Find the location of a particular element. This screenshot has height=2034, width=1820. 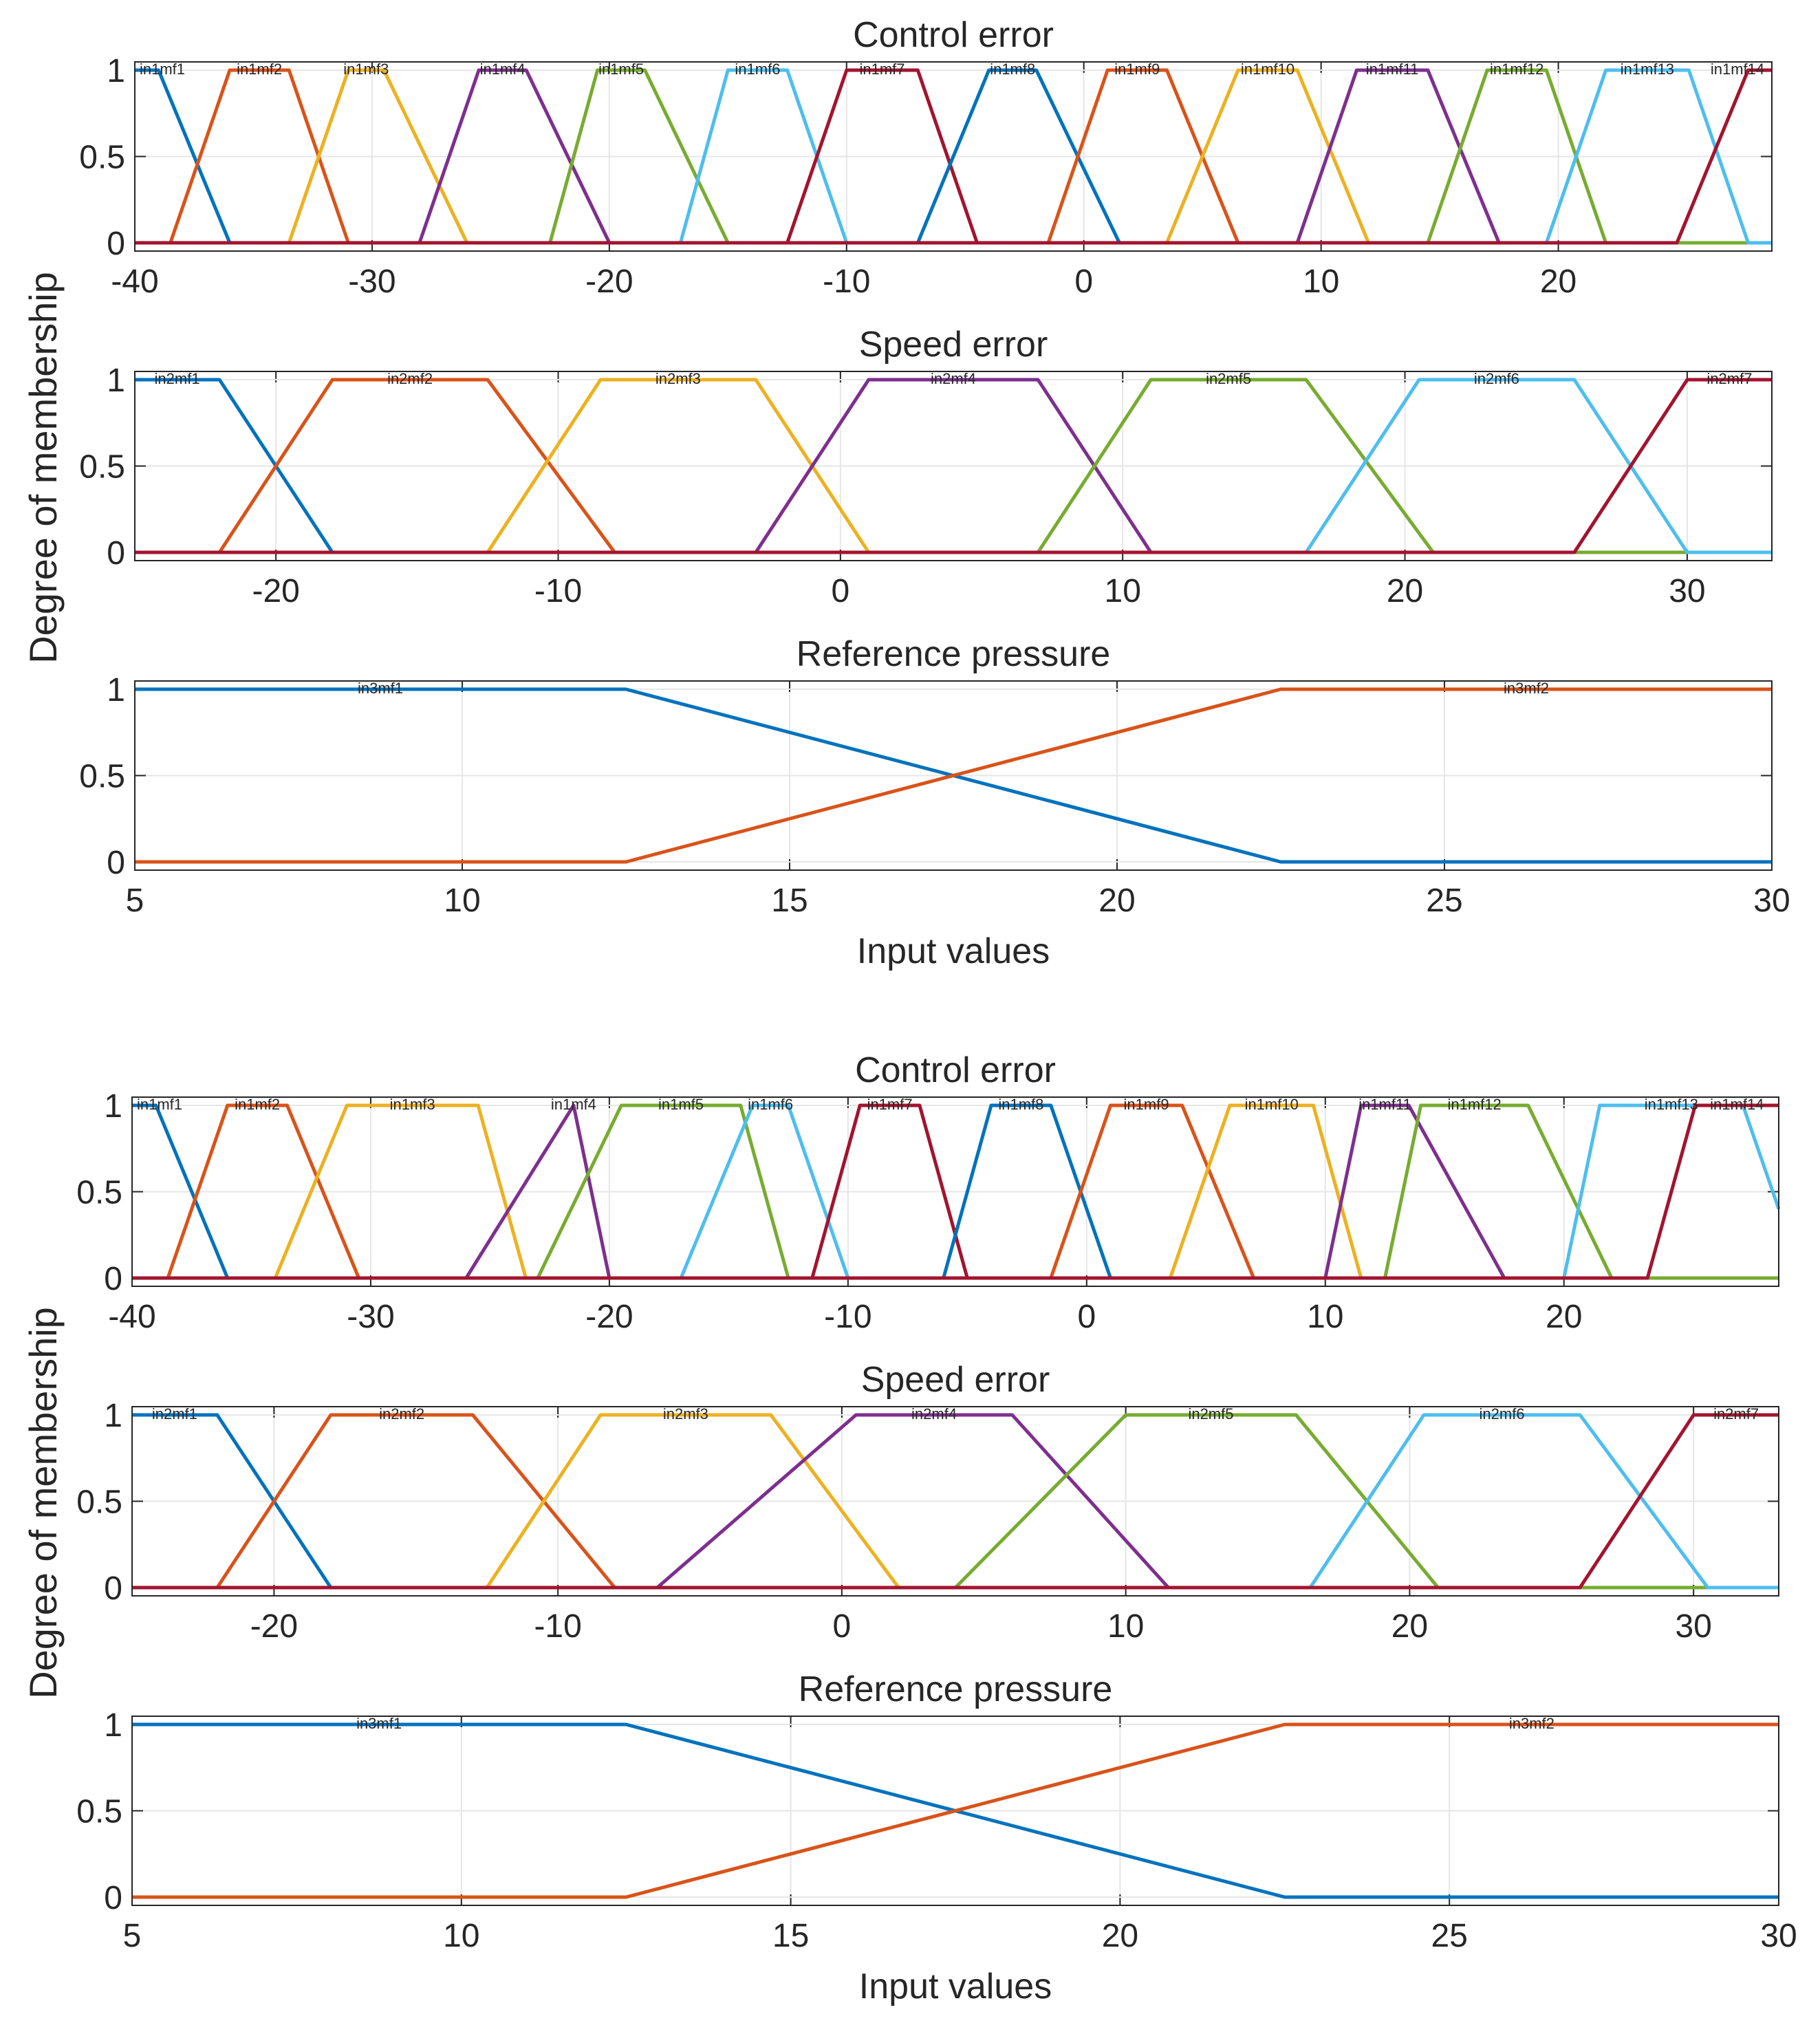

mf-label: in1mf13 is located at coordinates (1647, 69).